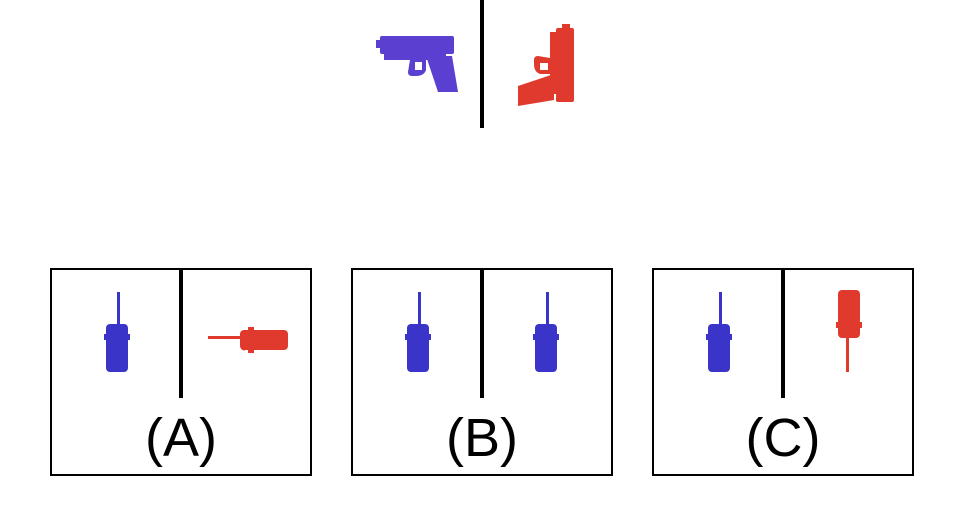  I want to click on option-label: (A), so click(181, 438).